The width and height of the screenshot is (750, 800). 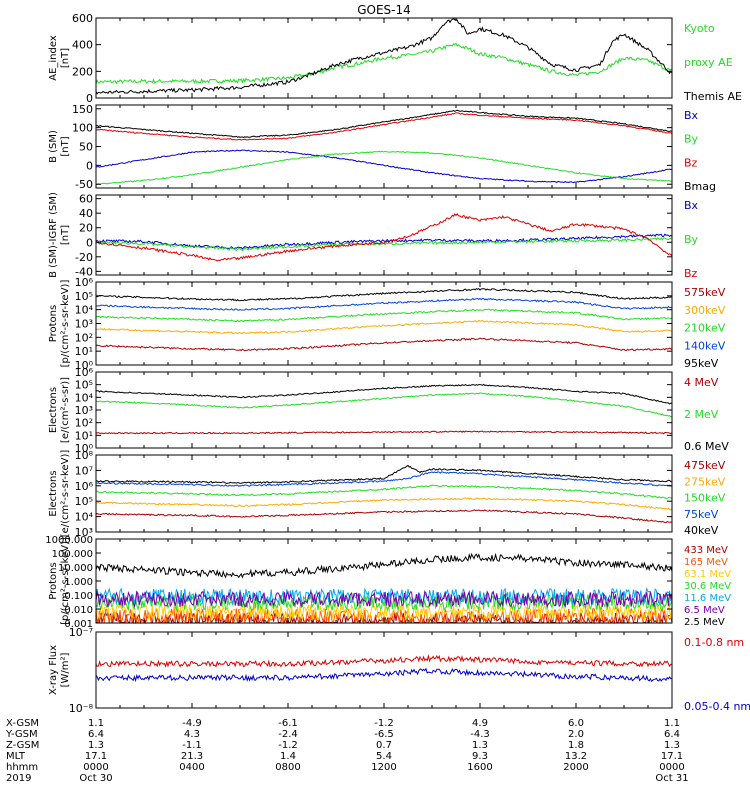 What do you see at coordinates (84, 470) in the screenshot?
I see `y-tick-label: 10⁷` at bounding box center [84, 470].